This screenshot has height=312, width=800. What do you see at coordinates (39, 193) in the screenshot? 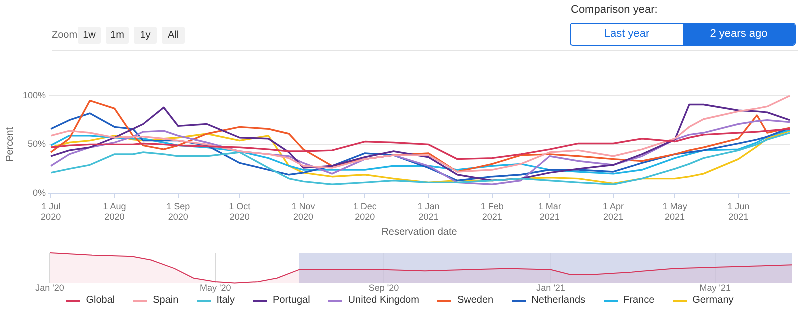
I see `y-tick-label: 0%` at bounding box center [39, 193].